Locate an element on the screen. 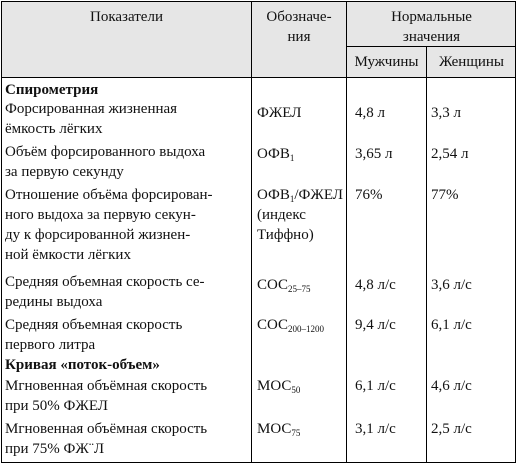 The height and width of the screenshot is (465, 518). row-value-men: 6,1 л/с is located at coordinates (375, 386).